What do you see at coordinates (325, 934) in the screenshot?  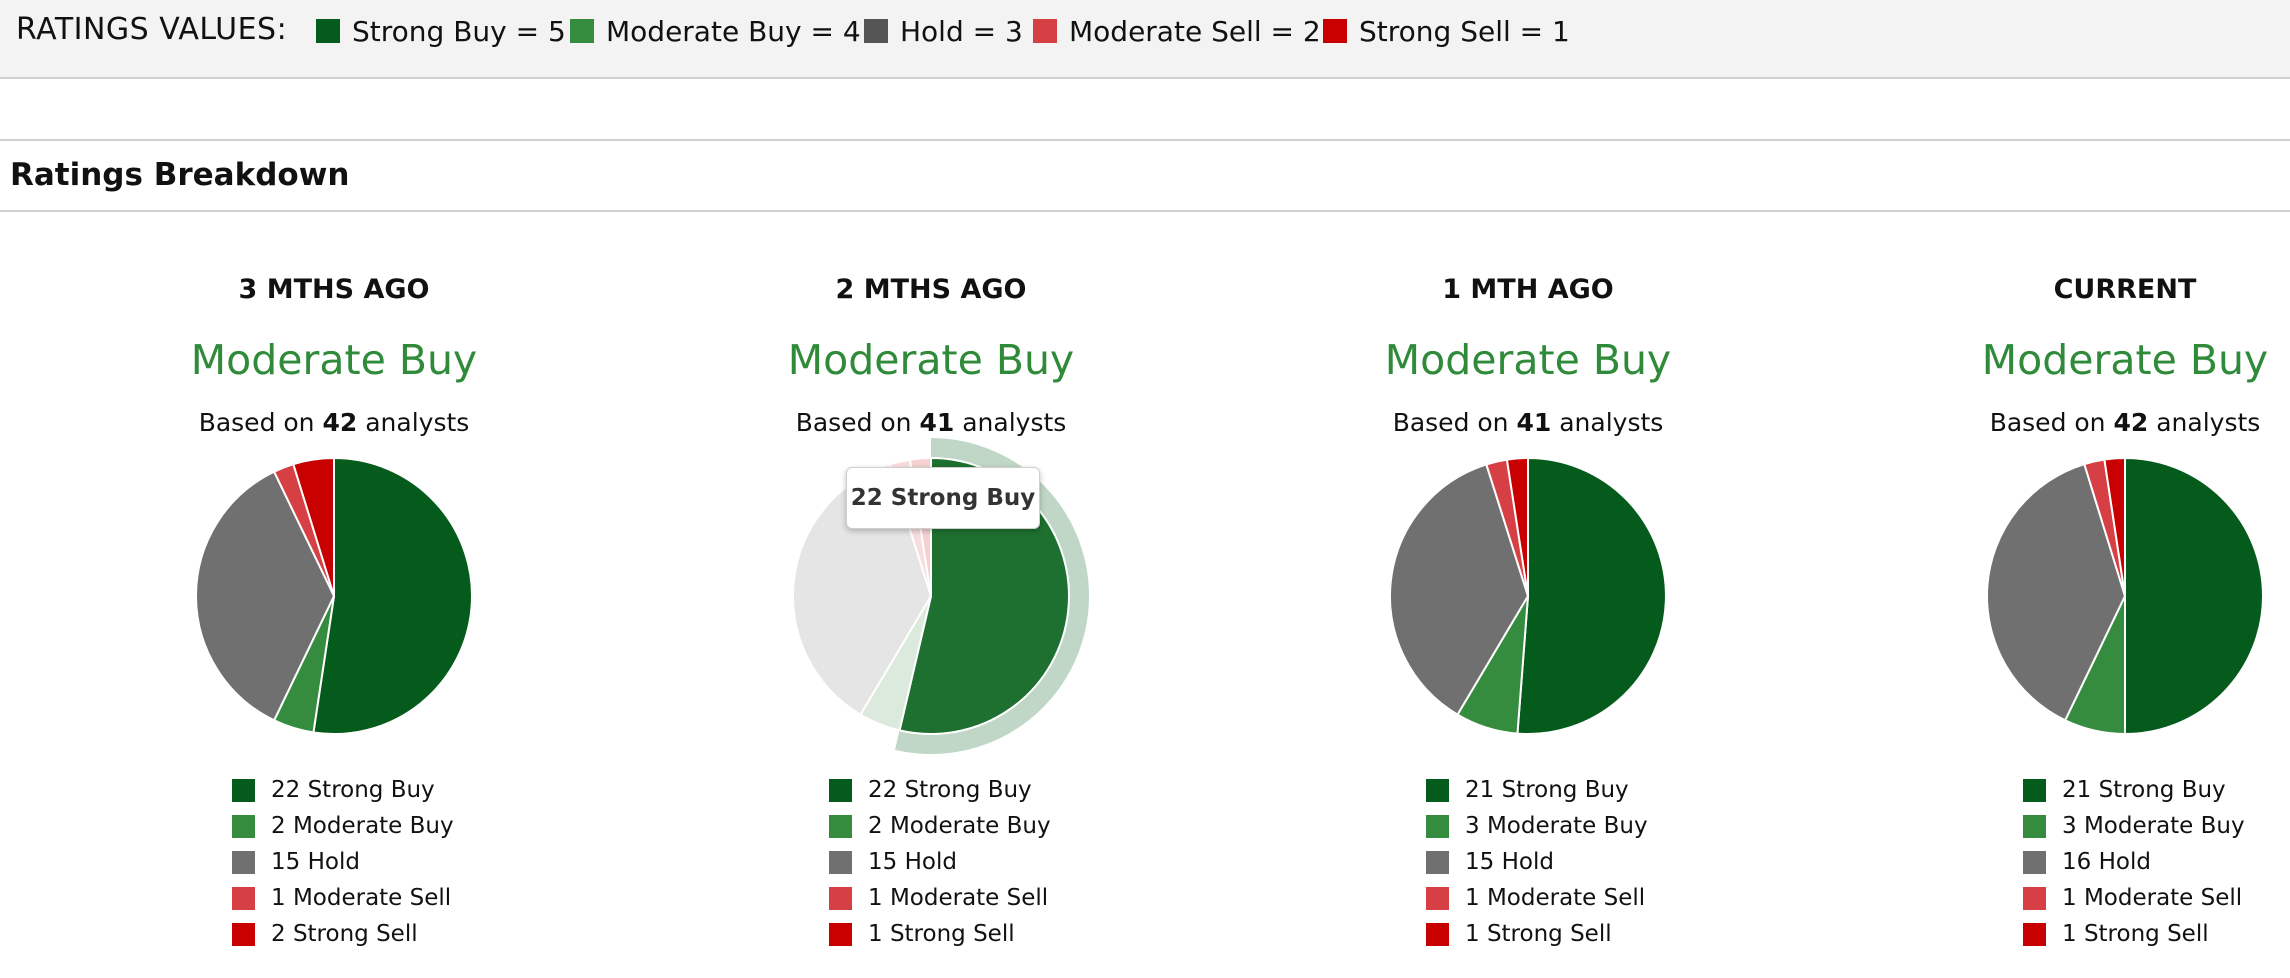 I see `legend-item-strong-sell: 2 Strong Sell` at bounding box center [325, 934].